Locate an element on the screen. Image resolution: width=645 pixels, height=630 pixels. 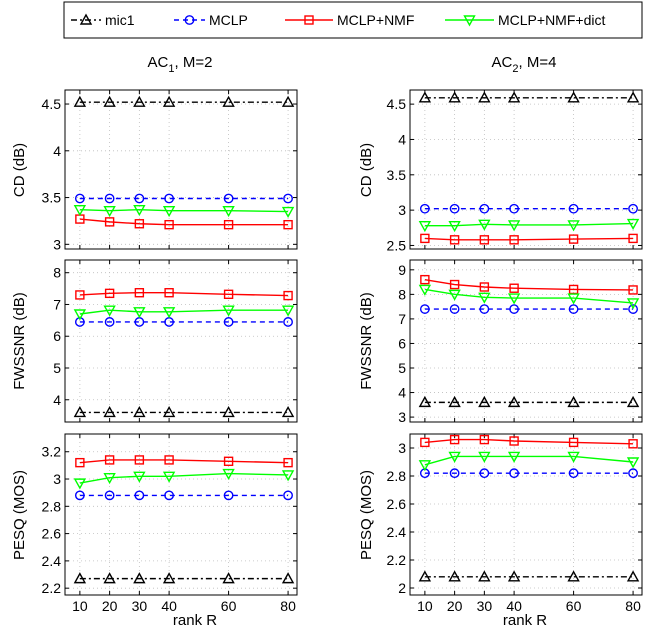
column-title-right-sub: 2 is located at coordinates (515, 69).